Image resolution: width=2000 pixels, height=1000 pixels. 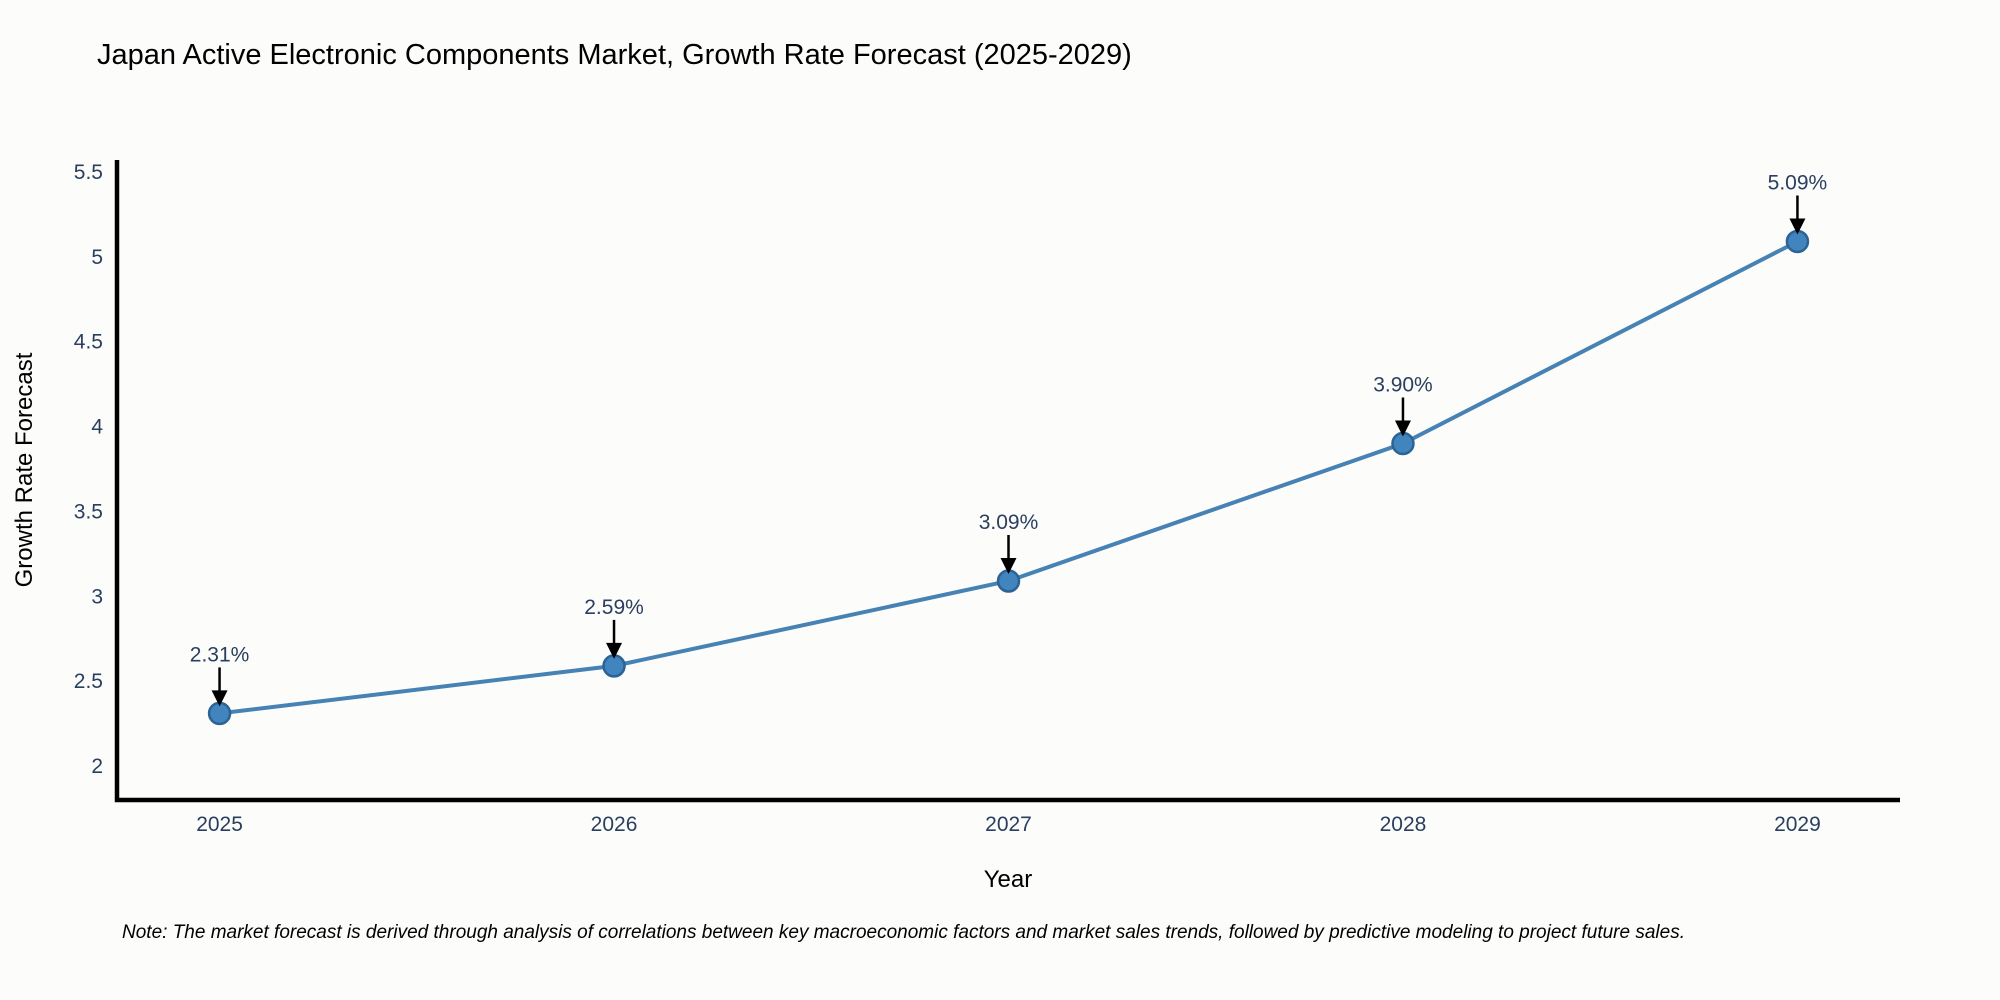 I want to click on x-tick-label: 2026, so click(x=614, y=824).